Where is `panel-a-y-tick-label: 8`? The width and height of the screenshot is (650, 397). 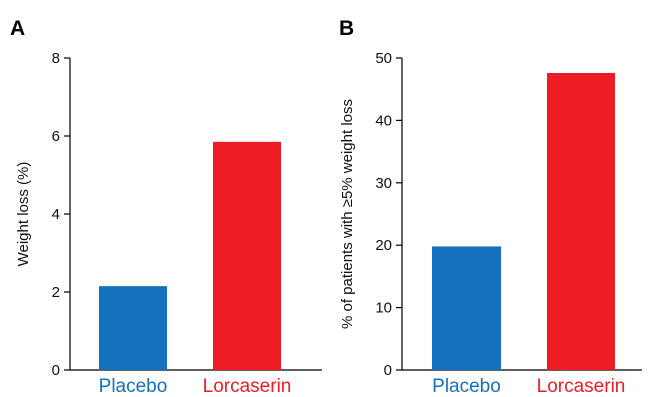
panel-a-y-tick-label: 8 is located at coordinates (56, 58).